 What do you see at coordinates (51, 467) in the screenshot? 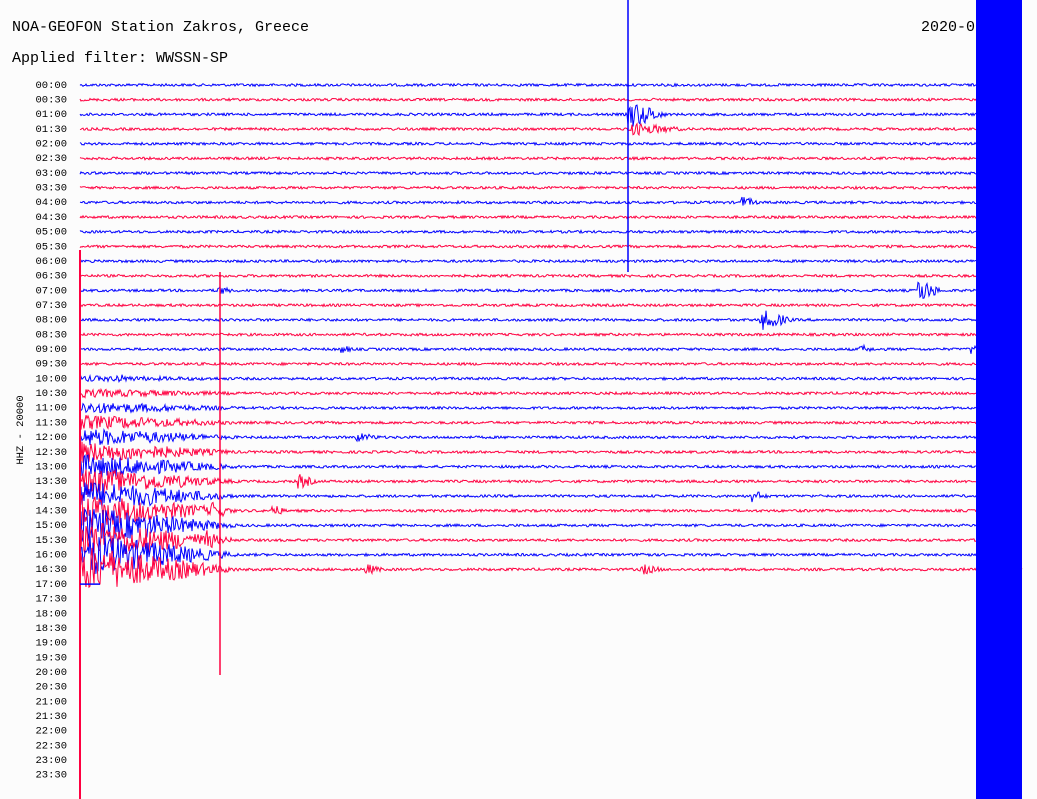
I see `row-label: 13:00` at bounding box center [51, 467].